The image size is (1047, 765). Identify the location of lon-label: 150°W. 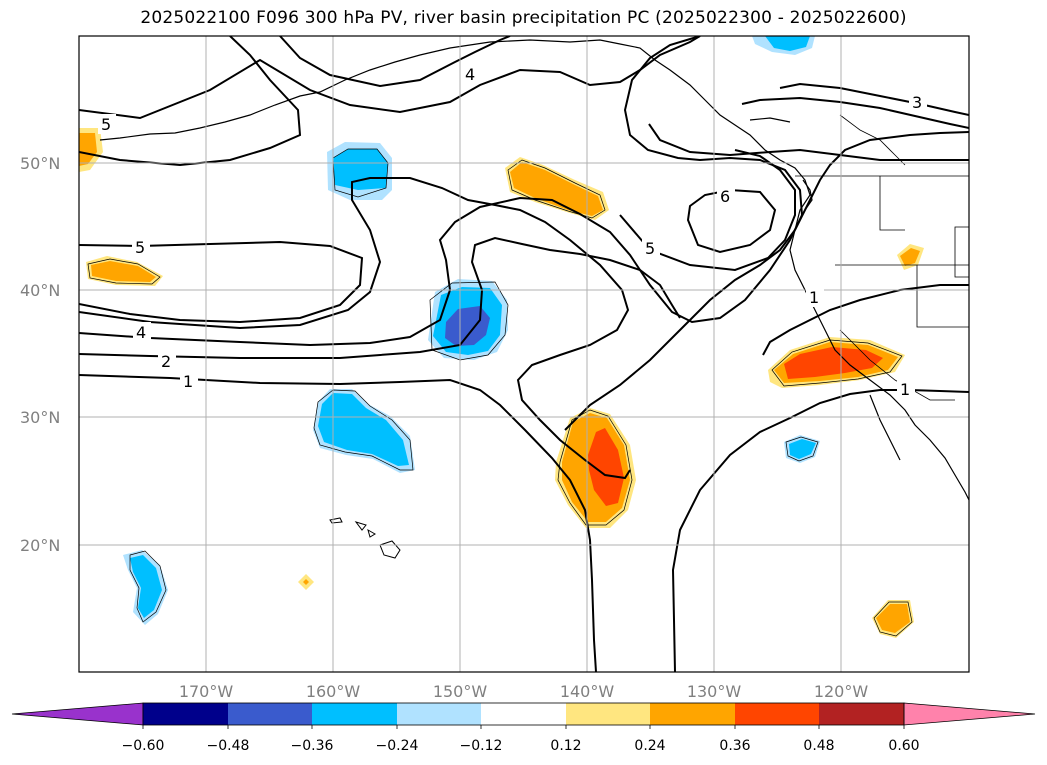
(460, 691).